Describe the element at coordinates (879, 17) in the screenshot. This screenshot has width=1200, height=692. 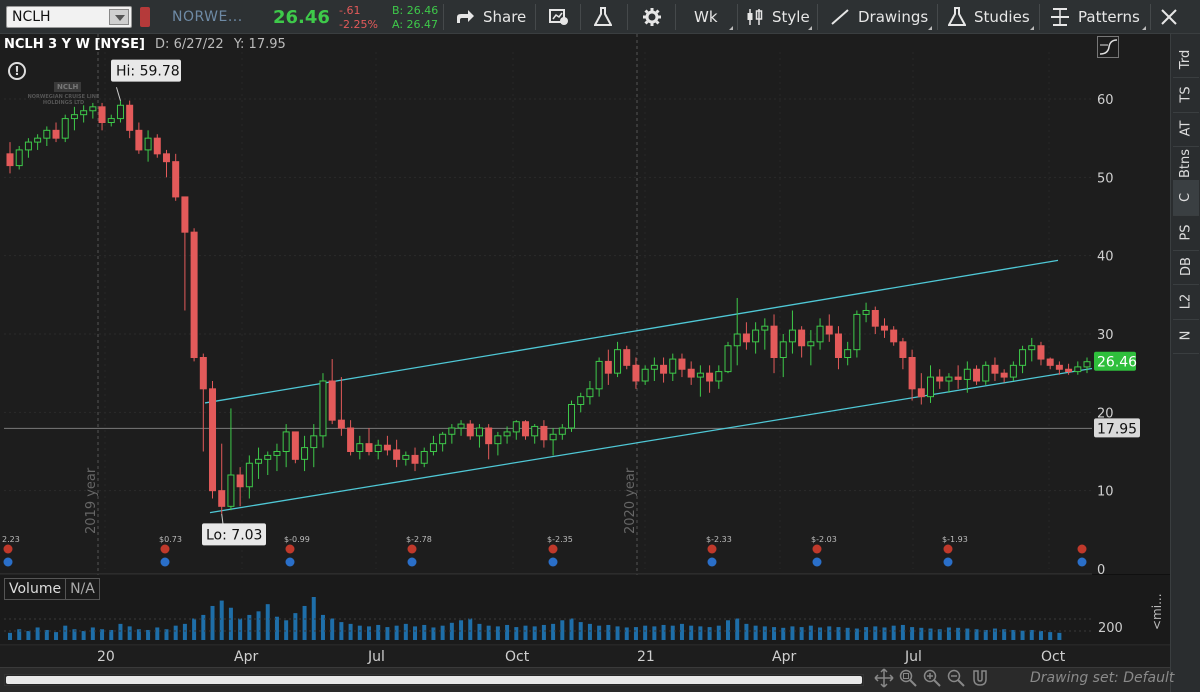
I see `drawings-button: Drawings` at that location.